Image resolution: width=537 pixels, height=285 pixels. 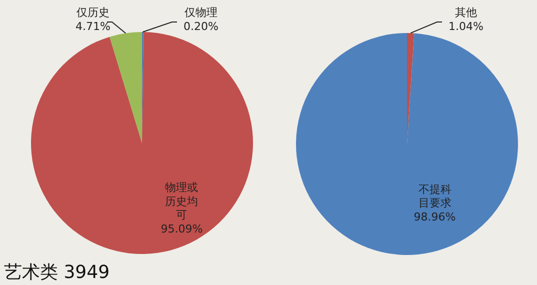 I want to click on text: 艺术类 3949, so click(x=57, y=272).